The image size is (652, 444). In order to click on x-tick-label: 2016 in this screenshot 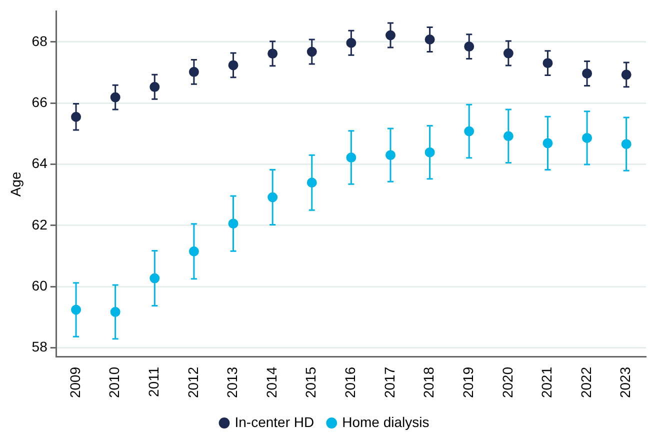, I will do `click(350, 382)`.